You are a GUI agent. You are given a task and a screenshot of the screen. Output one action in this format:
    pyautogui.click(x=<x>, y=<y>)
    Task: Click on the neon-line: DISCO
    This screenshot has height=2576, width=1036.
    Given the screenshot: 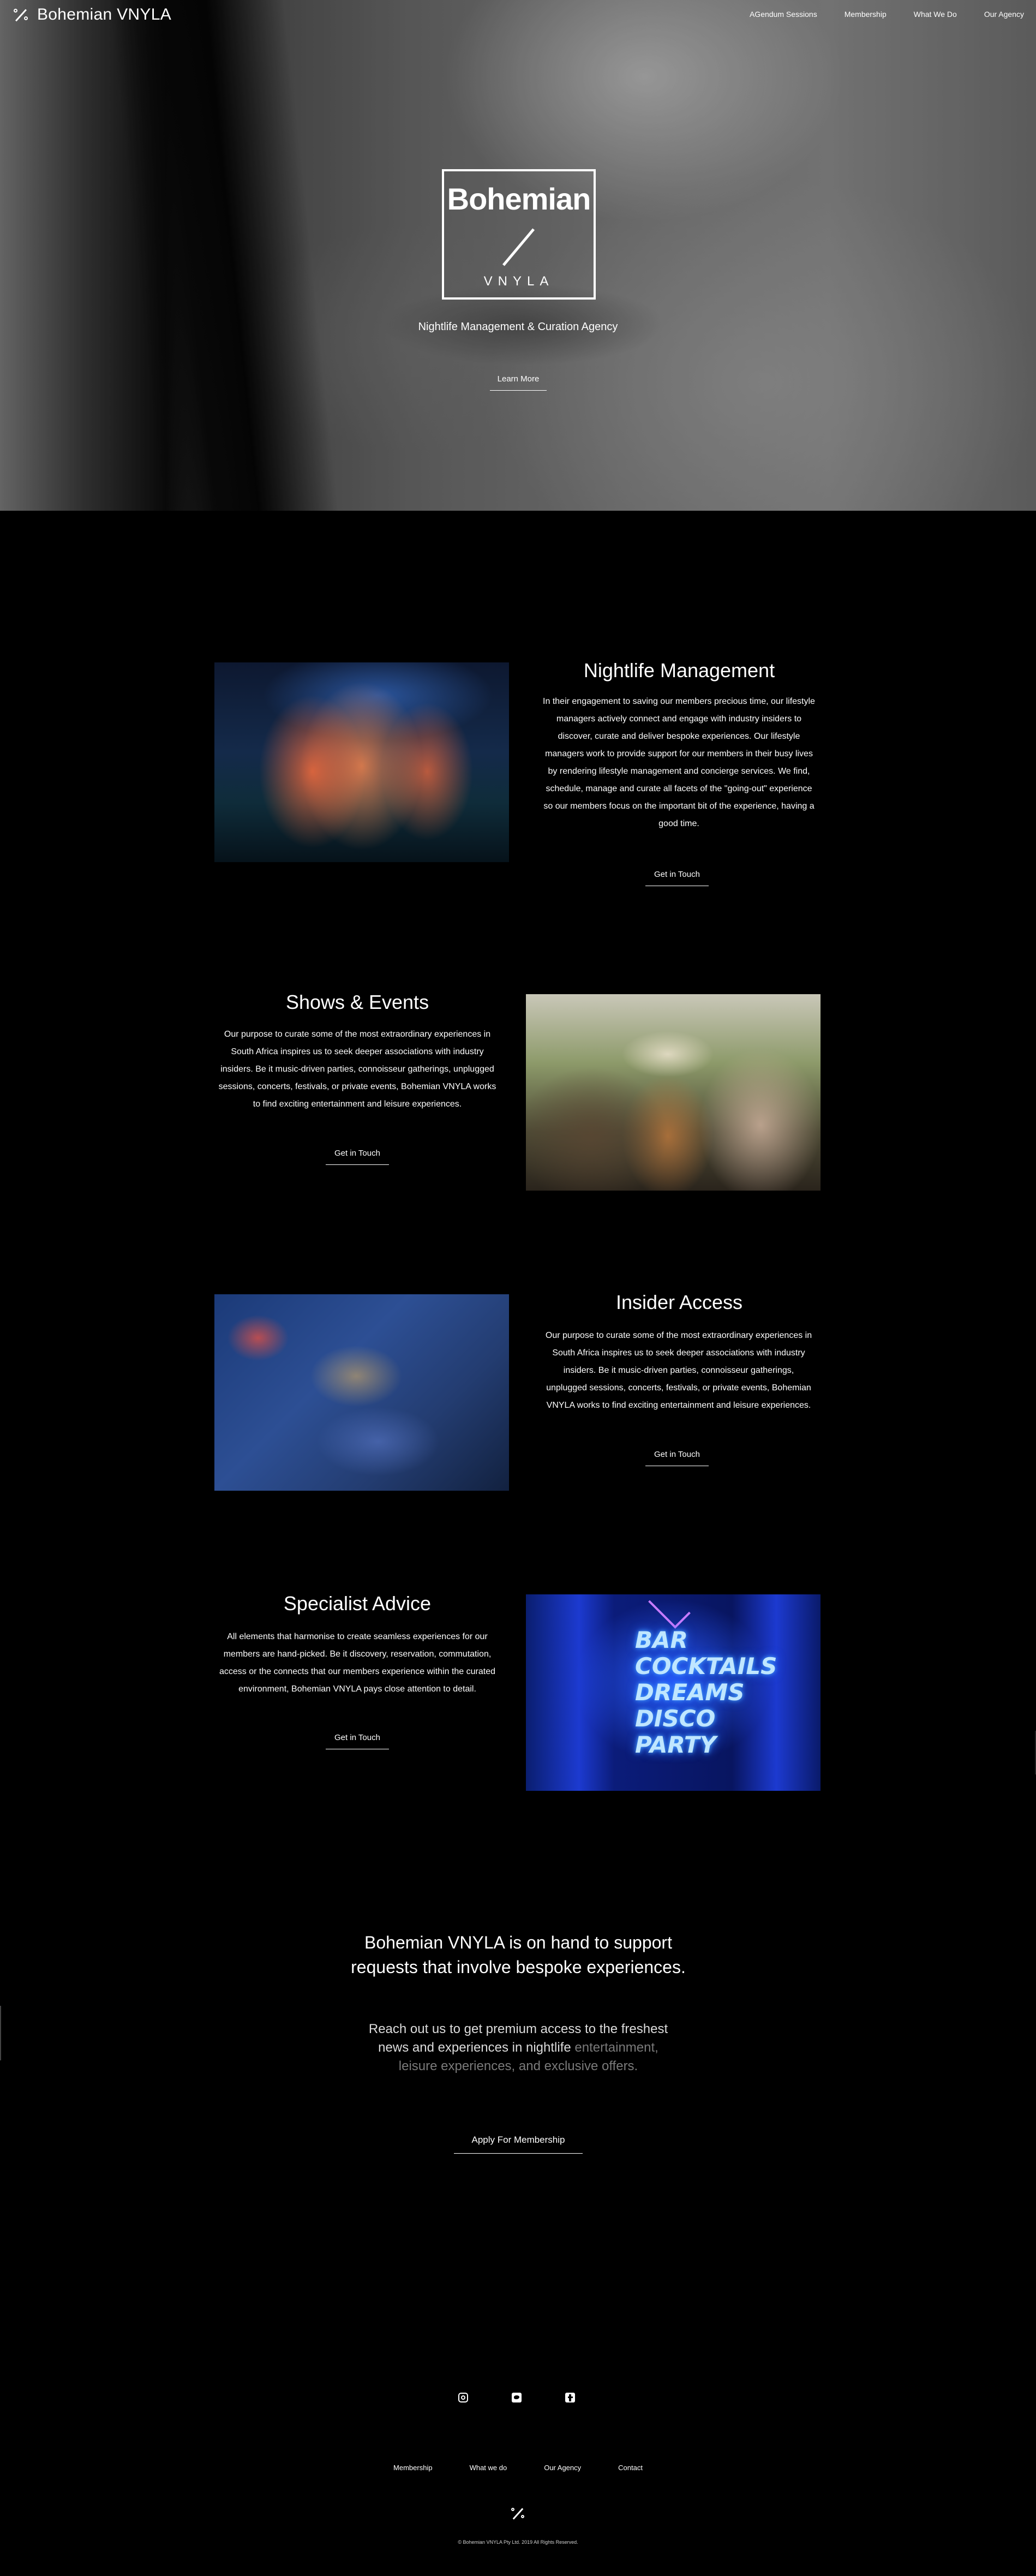 What is the action you would take?
    pyautogui.click(x=675, y=1718)
    